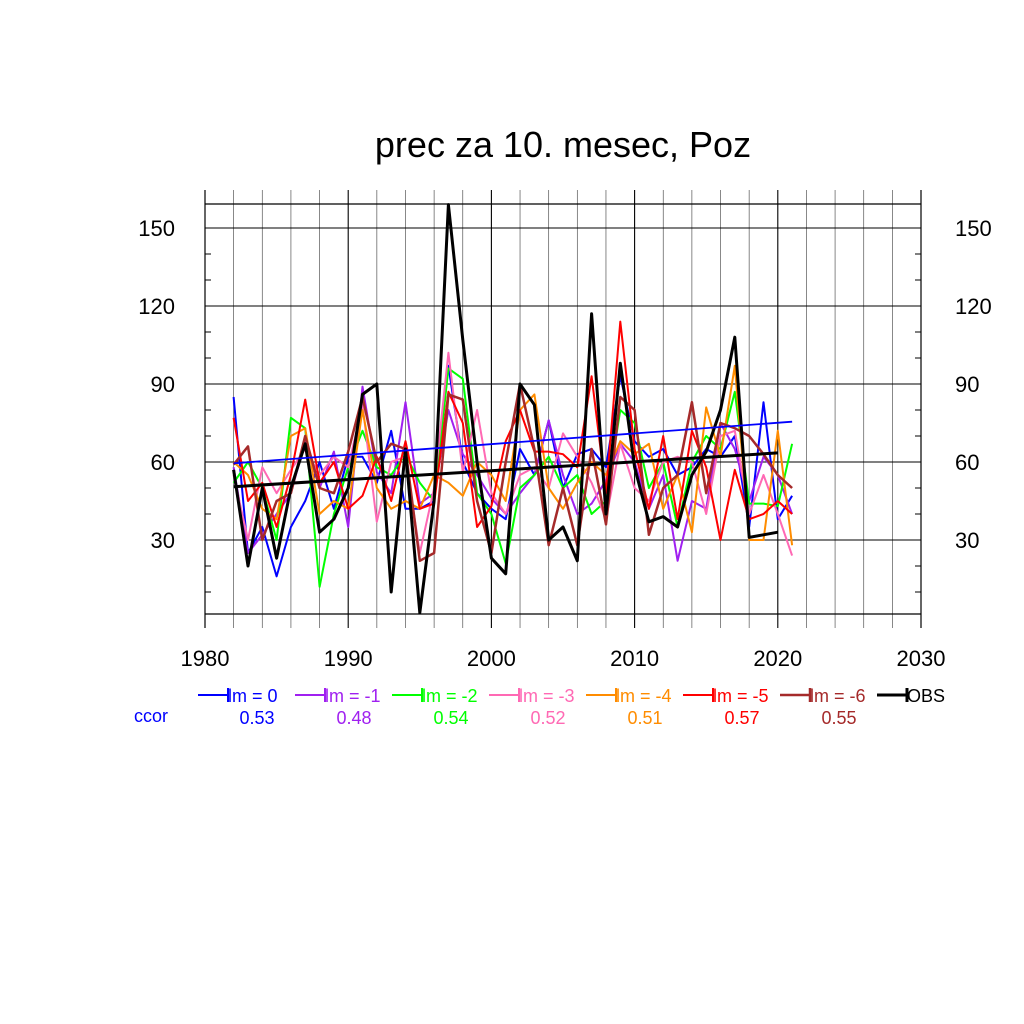 The height and width of the screenshot is (1024, 1024). Describe the element at coordinates (163, 384) in the screenshot. I see `y-tick-label-left: 90` at that location.